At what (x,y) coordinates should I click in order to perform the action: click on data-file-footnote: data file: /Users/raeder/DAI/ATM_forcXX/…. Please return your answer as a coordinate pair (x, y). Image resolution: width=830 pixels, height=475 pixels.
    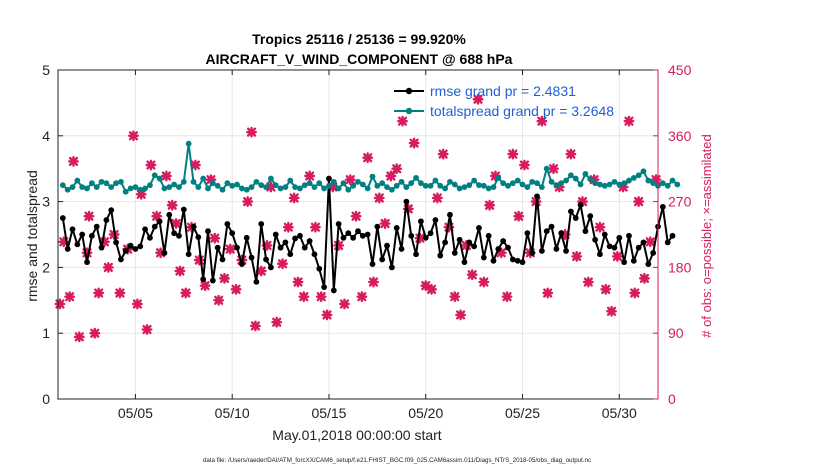
    Looking at the image, I should click on (397, 460).